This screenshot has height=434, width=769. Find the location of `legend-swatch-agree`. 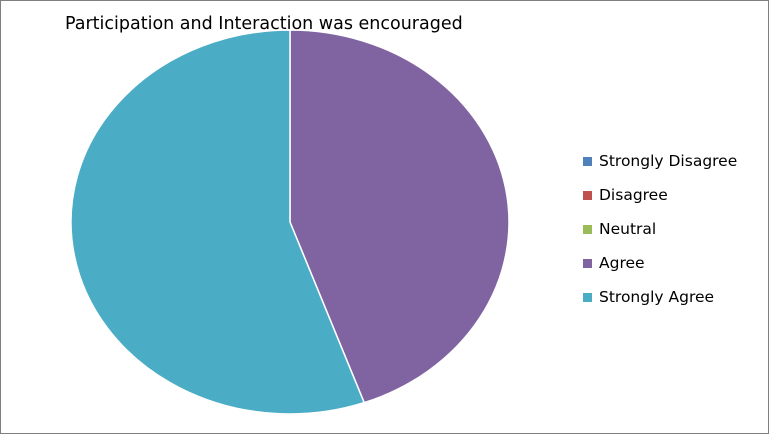

legend-swatch-agree is located at coordinates (587, 263).